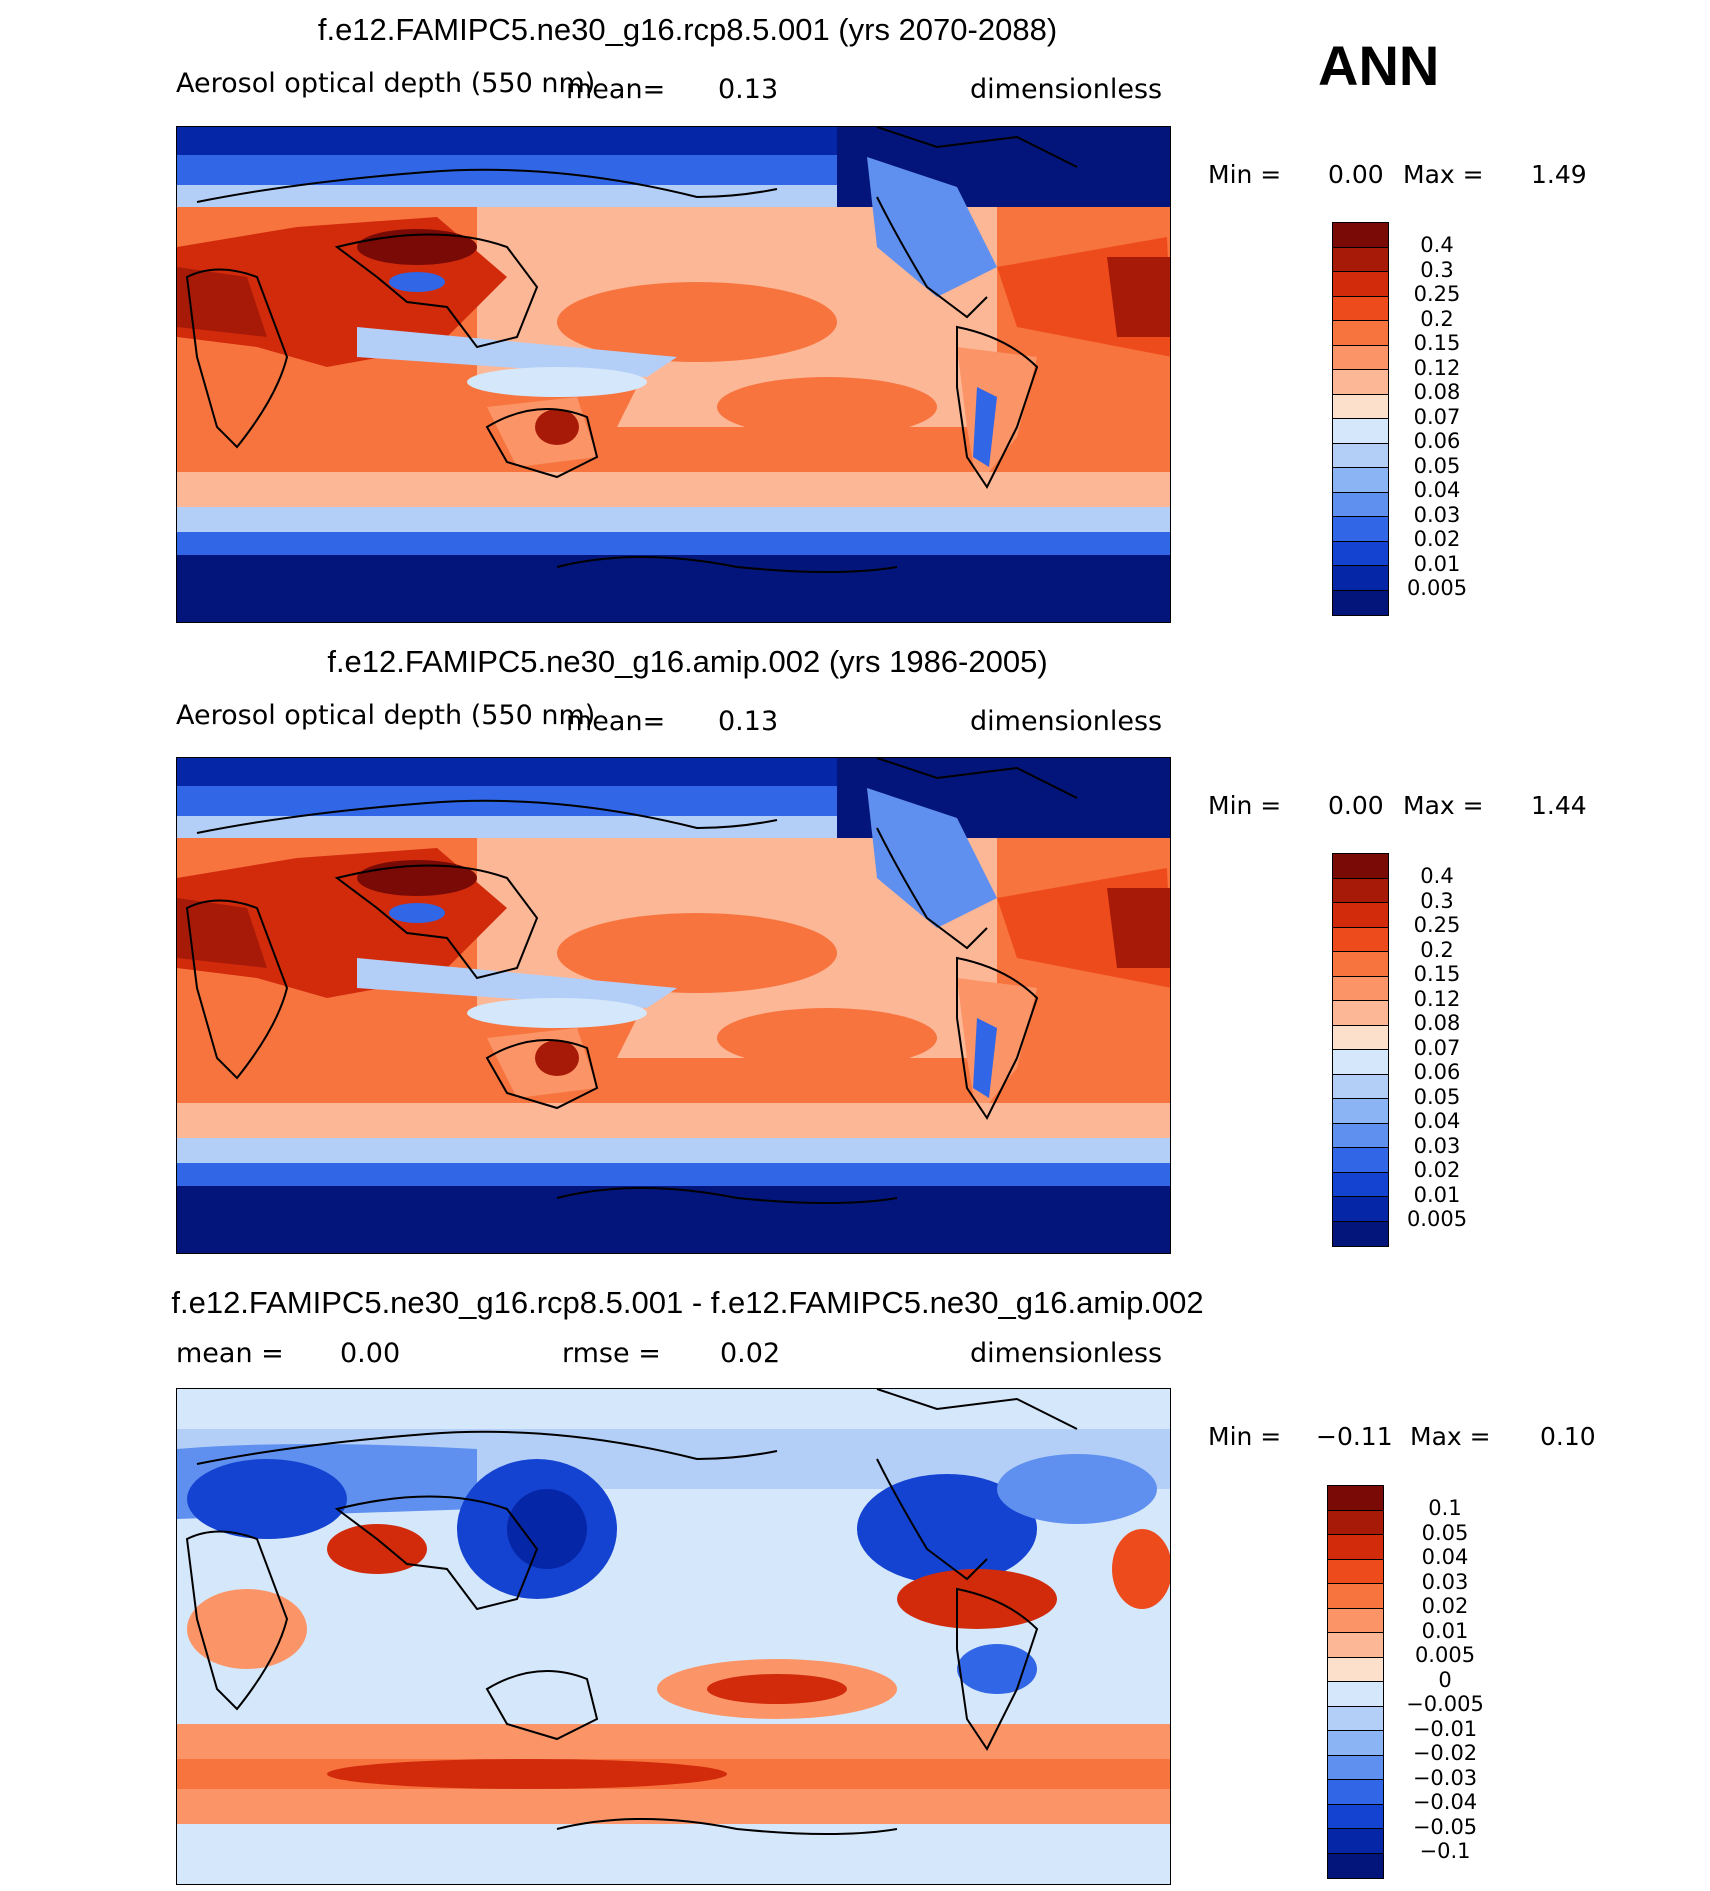  I want to click on panel-2-colorbar-label: 0.01, so click(1437, 1195).